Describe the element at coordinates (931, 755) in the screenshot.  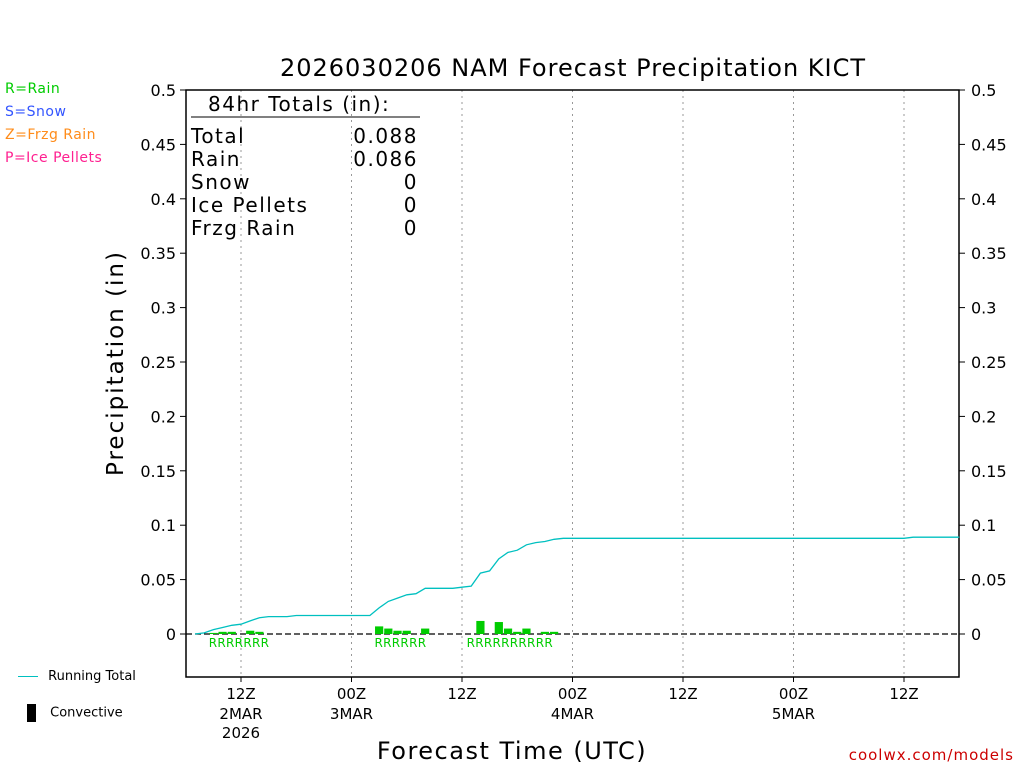
I see `credit-link: coolwx.com/models` at that location.